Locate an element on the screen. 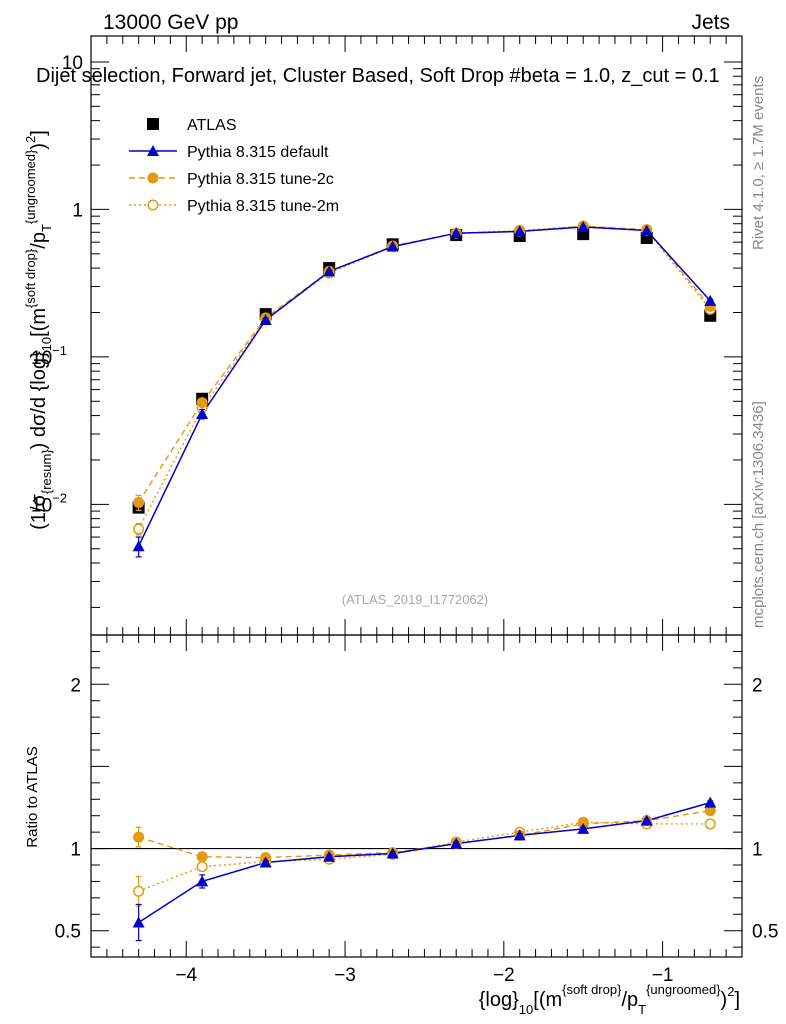 This screenshot has width=786, height=1024. rivet-version-label: Rivet 4.1.0, ≥ 1.7M events is located at coordinates (758, 163).